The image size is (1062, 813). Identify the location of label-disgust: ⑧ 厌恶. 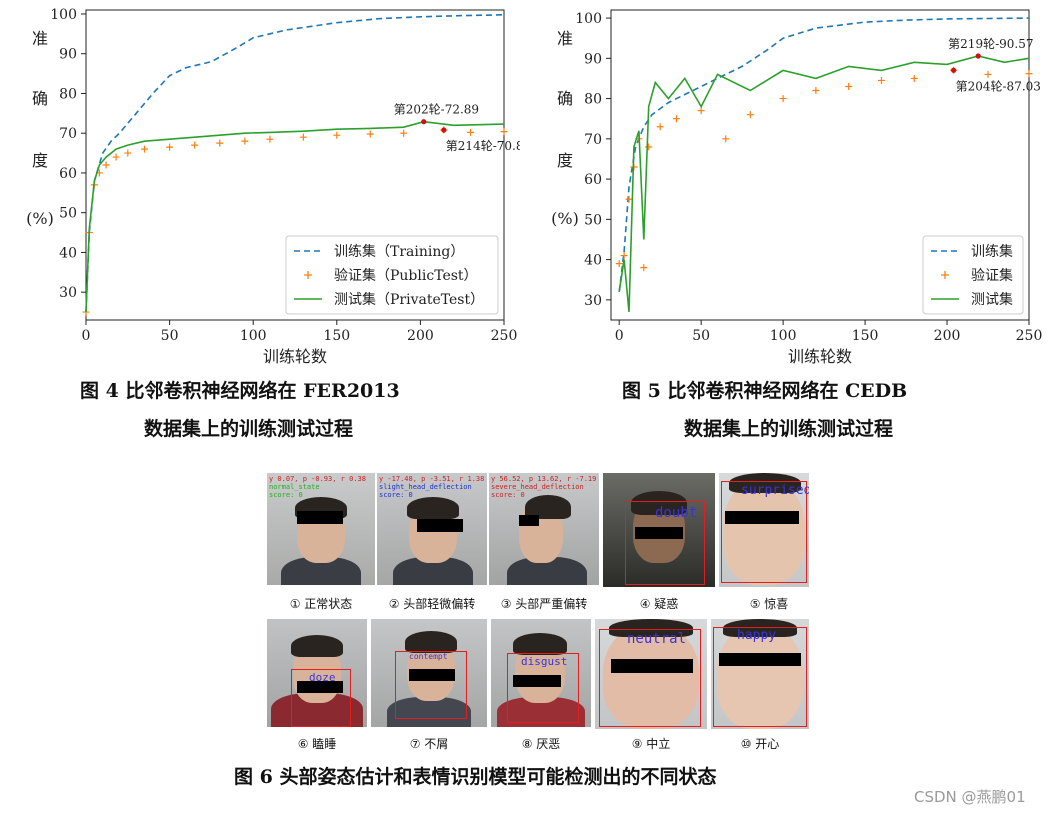
(541, 744).